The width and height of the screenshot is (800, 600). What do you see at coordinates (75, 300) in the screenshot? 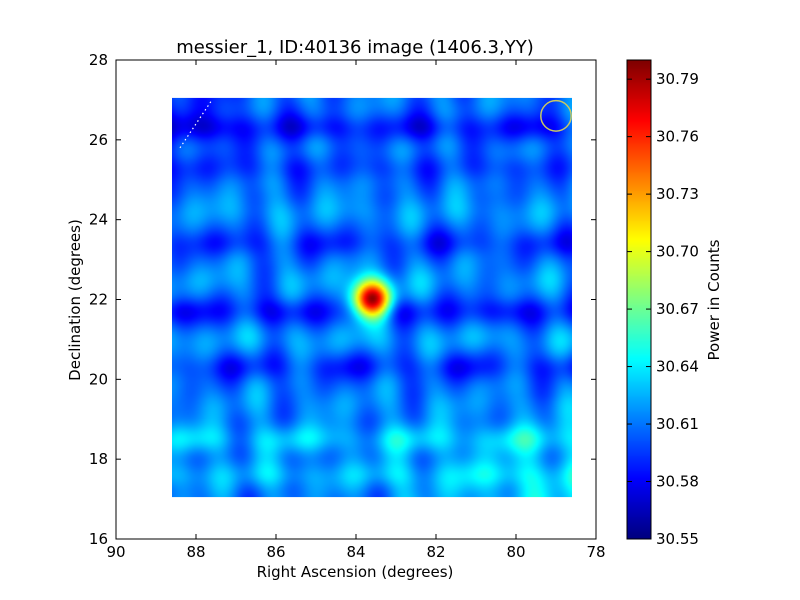
I see `y-axis-label: Declination (degrees)` at bounding box center [75, 300].